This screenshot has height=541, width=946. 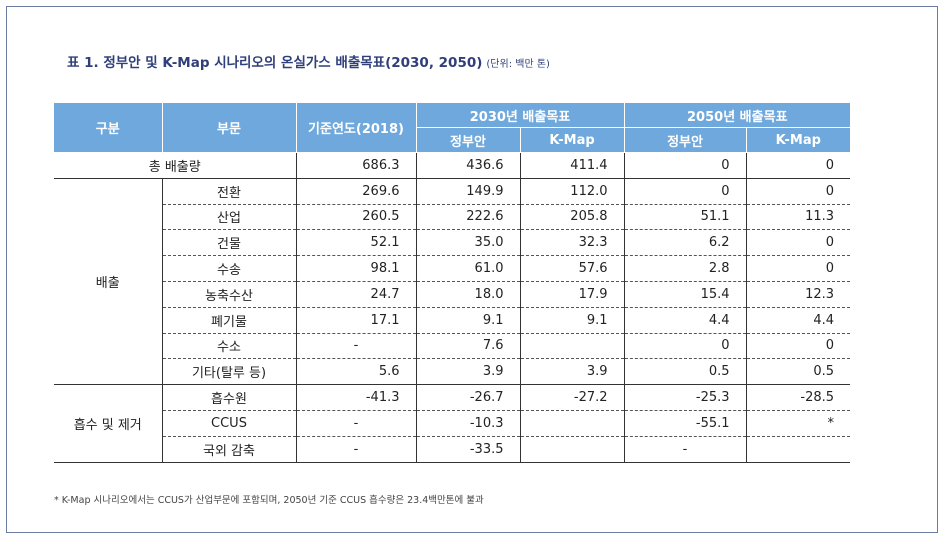 What do you see at coordinates (737, 115) in the screenshot?
I see `header-2050: 2050년 배출목표` at bounding box center [737, 115].